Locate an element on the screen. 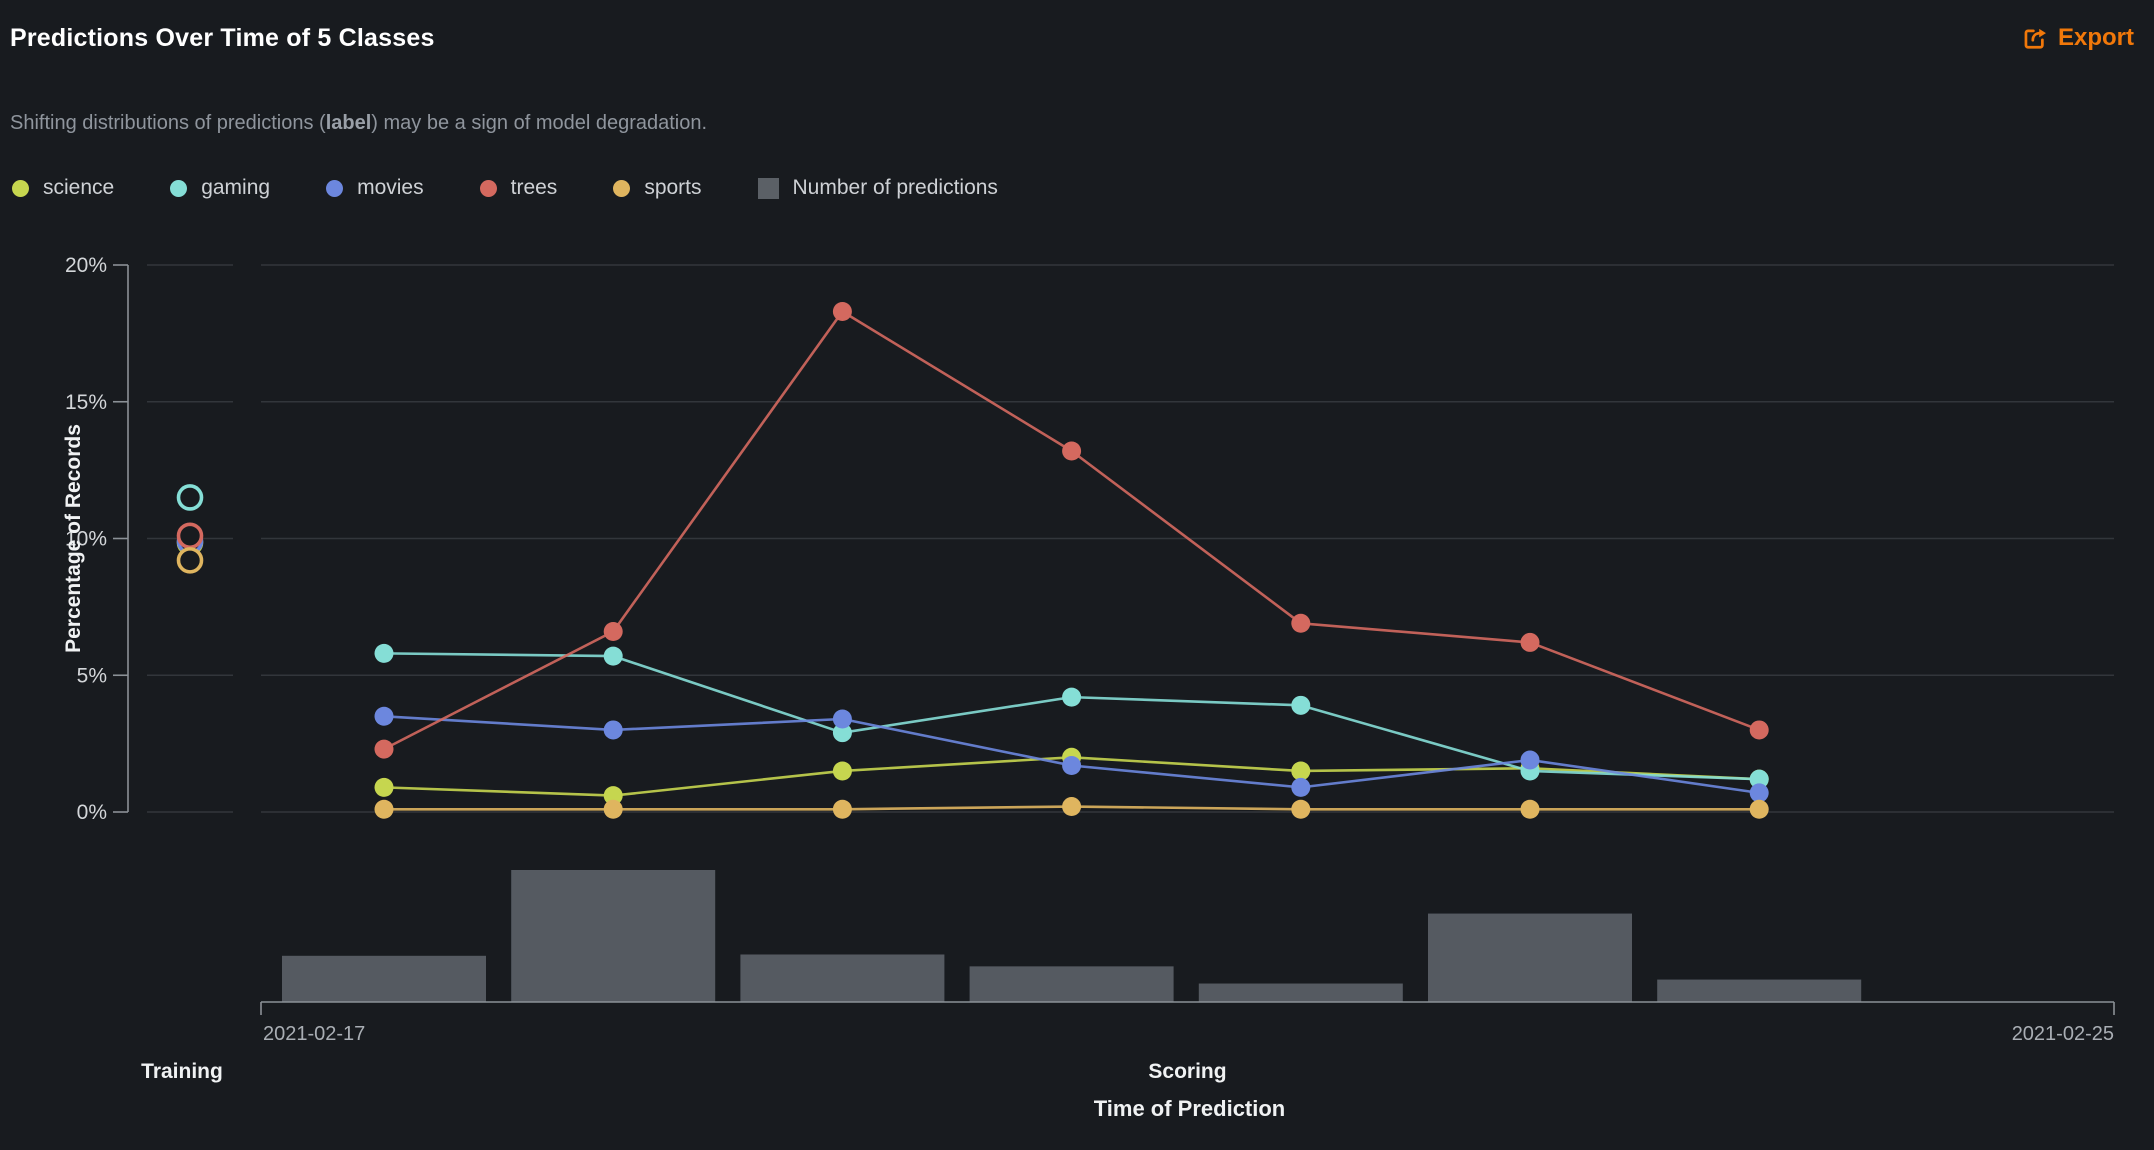 The height and width of the screenshot is (1150, 2154). legend-item-gaming: gaming is located at coordinates (220, 188).